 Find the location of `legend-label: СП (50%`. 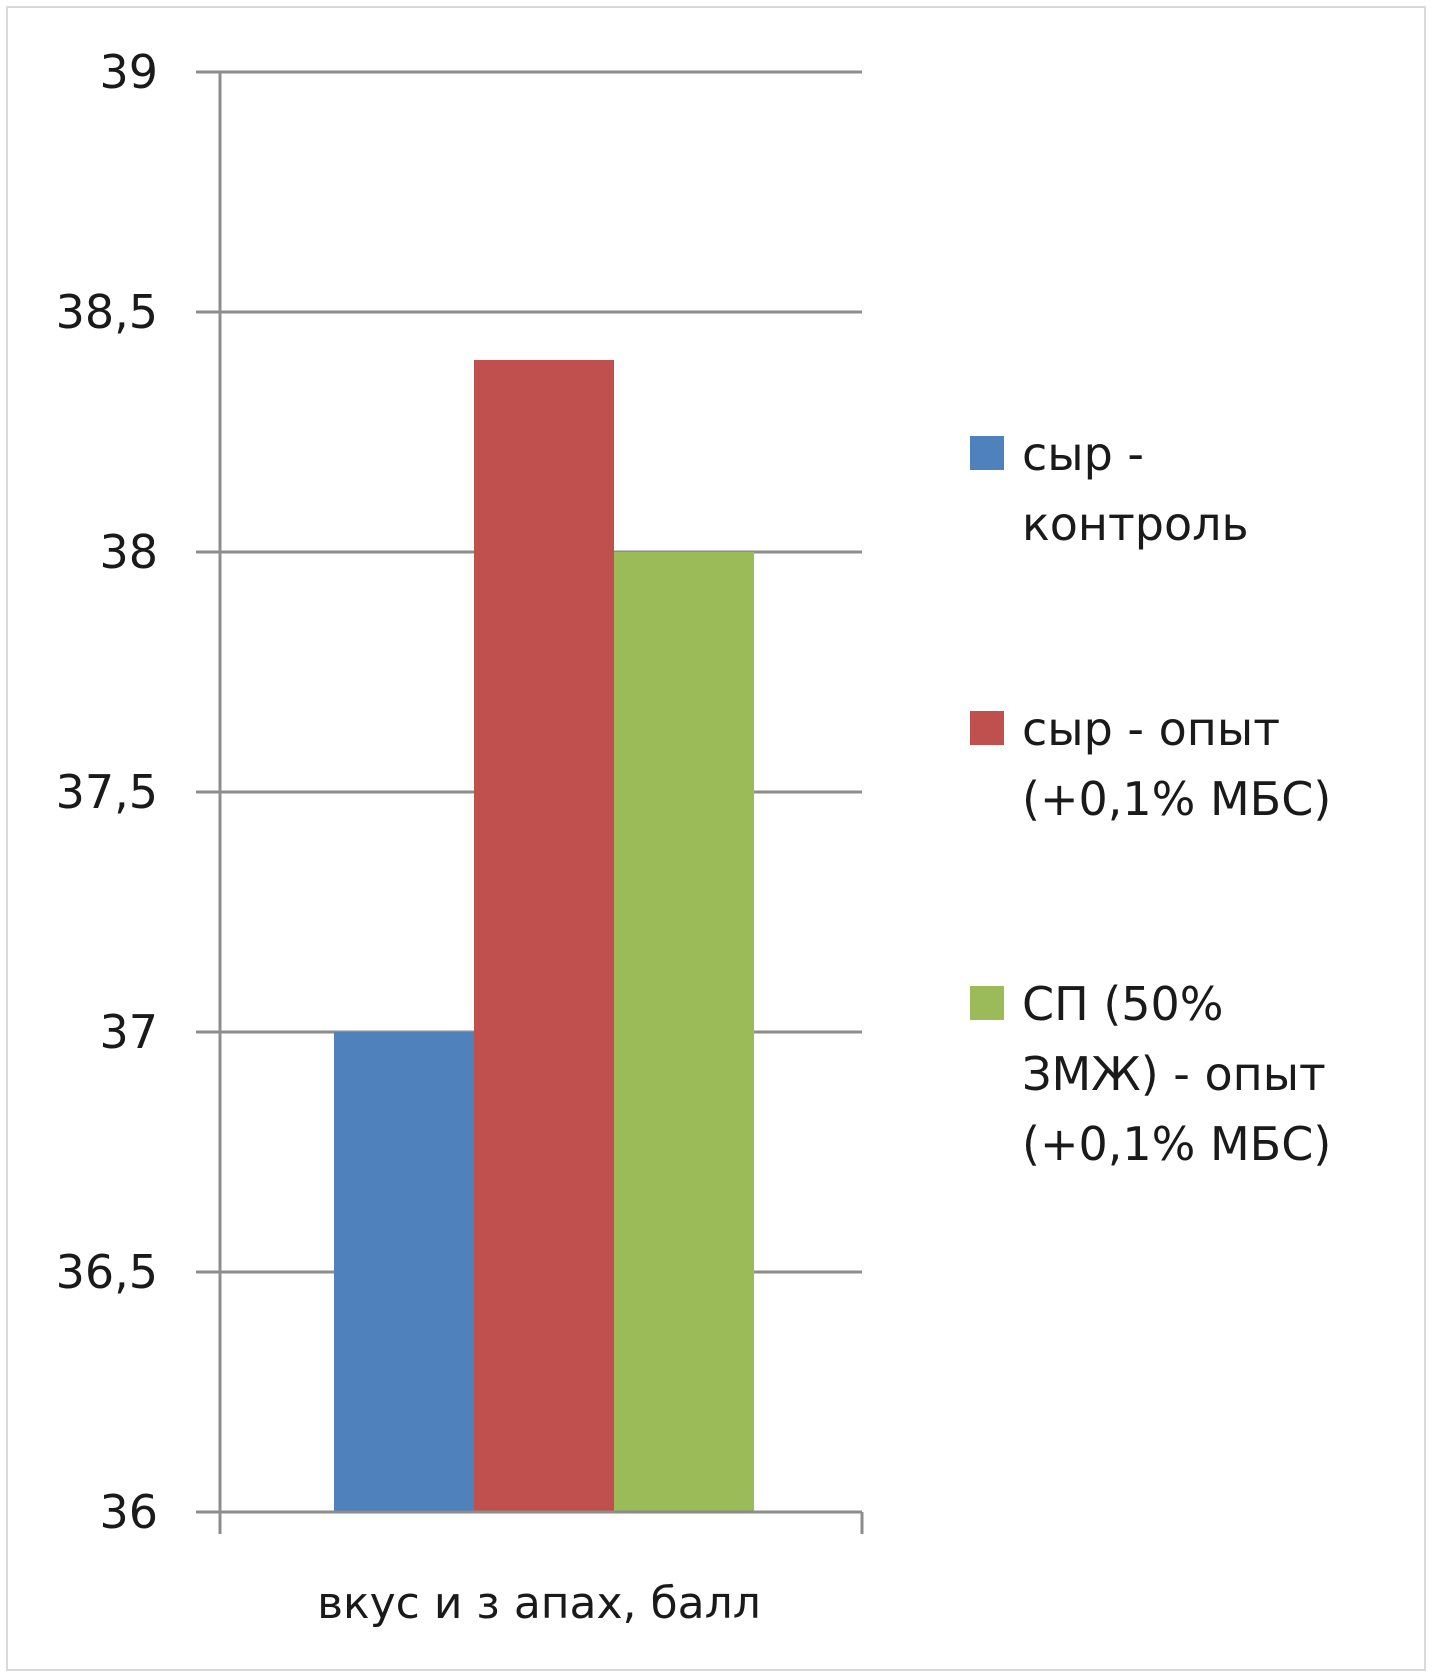

legend-label: СП (50% is located at coordinates (1123, 1004).